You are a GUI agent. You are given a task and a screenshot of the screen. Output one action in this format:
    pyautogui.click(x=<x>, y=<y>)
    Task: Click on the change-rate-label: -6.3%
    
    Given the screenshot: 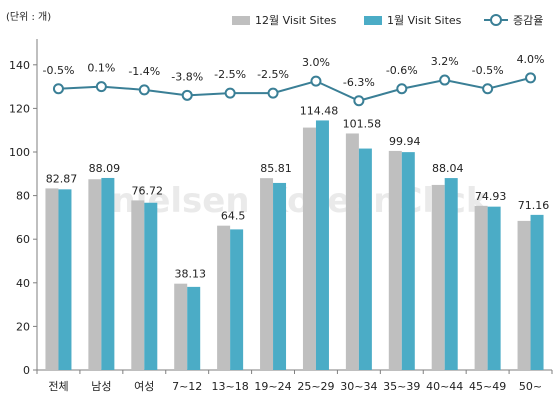 What is the action you would take?
    pyautogui.click(x=359, y=82)
    